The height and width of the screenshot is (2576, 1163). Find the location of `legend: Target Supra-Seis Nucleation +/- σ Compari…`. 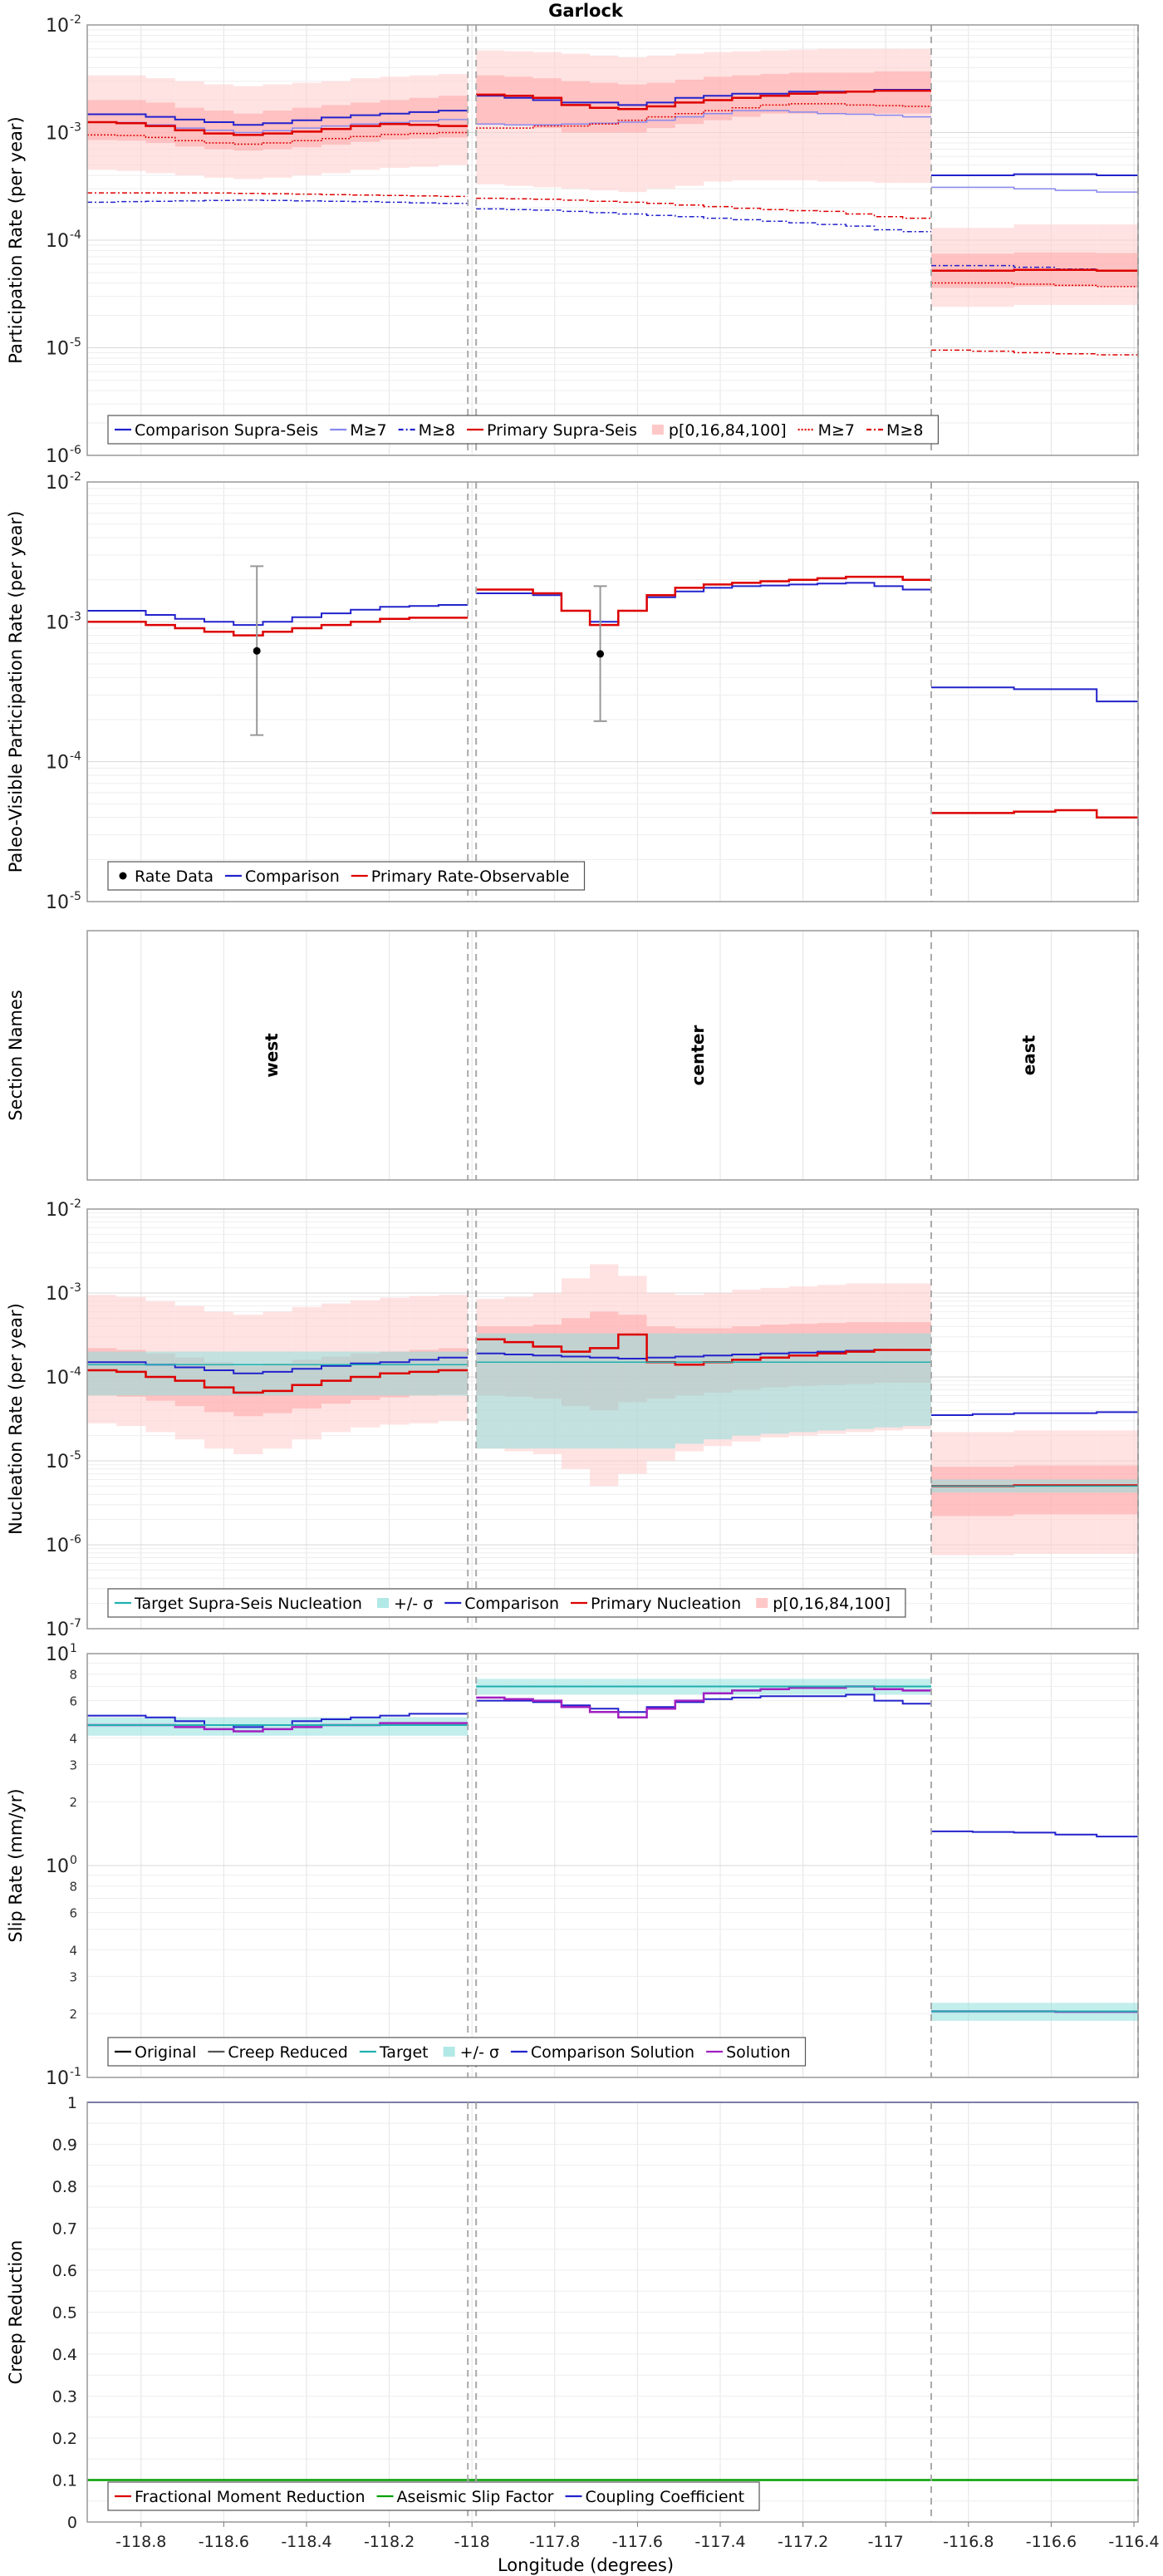

legend: Target Supra-Seis Nucleation +/- σ Compari… is located at coordinates (507, 1603).